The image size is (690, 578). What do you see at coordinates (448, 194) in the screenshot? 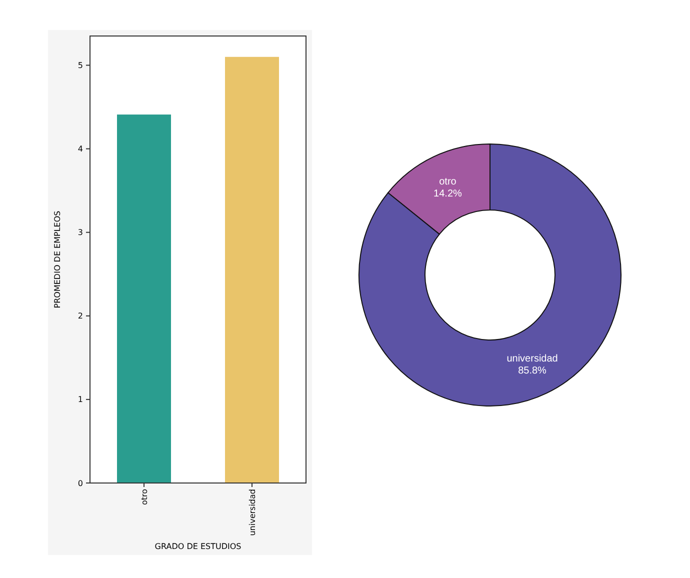
I see `data-label: 14.2%` at bounding box center [448, 194].